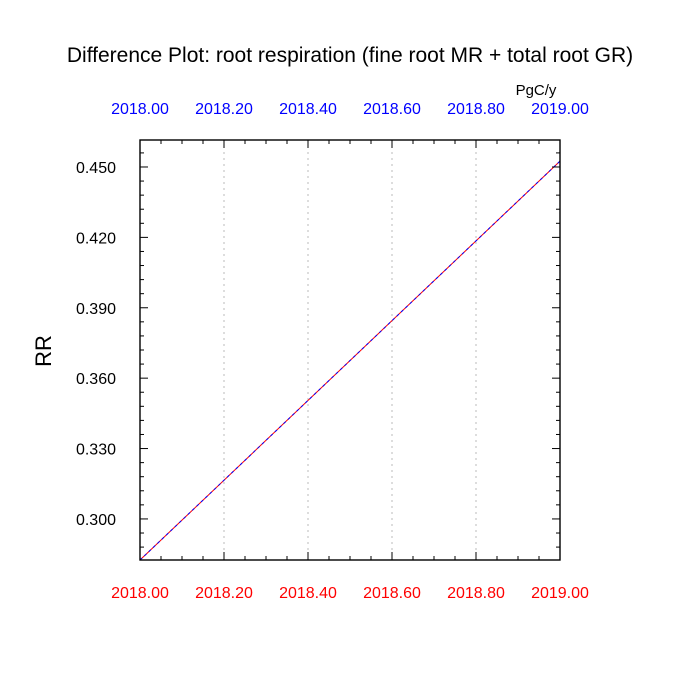 The image size is (700, 700). Describe the element at coordinates (392, 109) in the screenshot. I see `x-tick-label-top: 2018.60` at that location.